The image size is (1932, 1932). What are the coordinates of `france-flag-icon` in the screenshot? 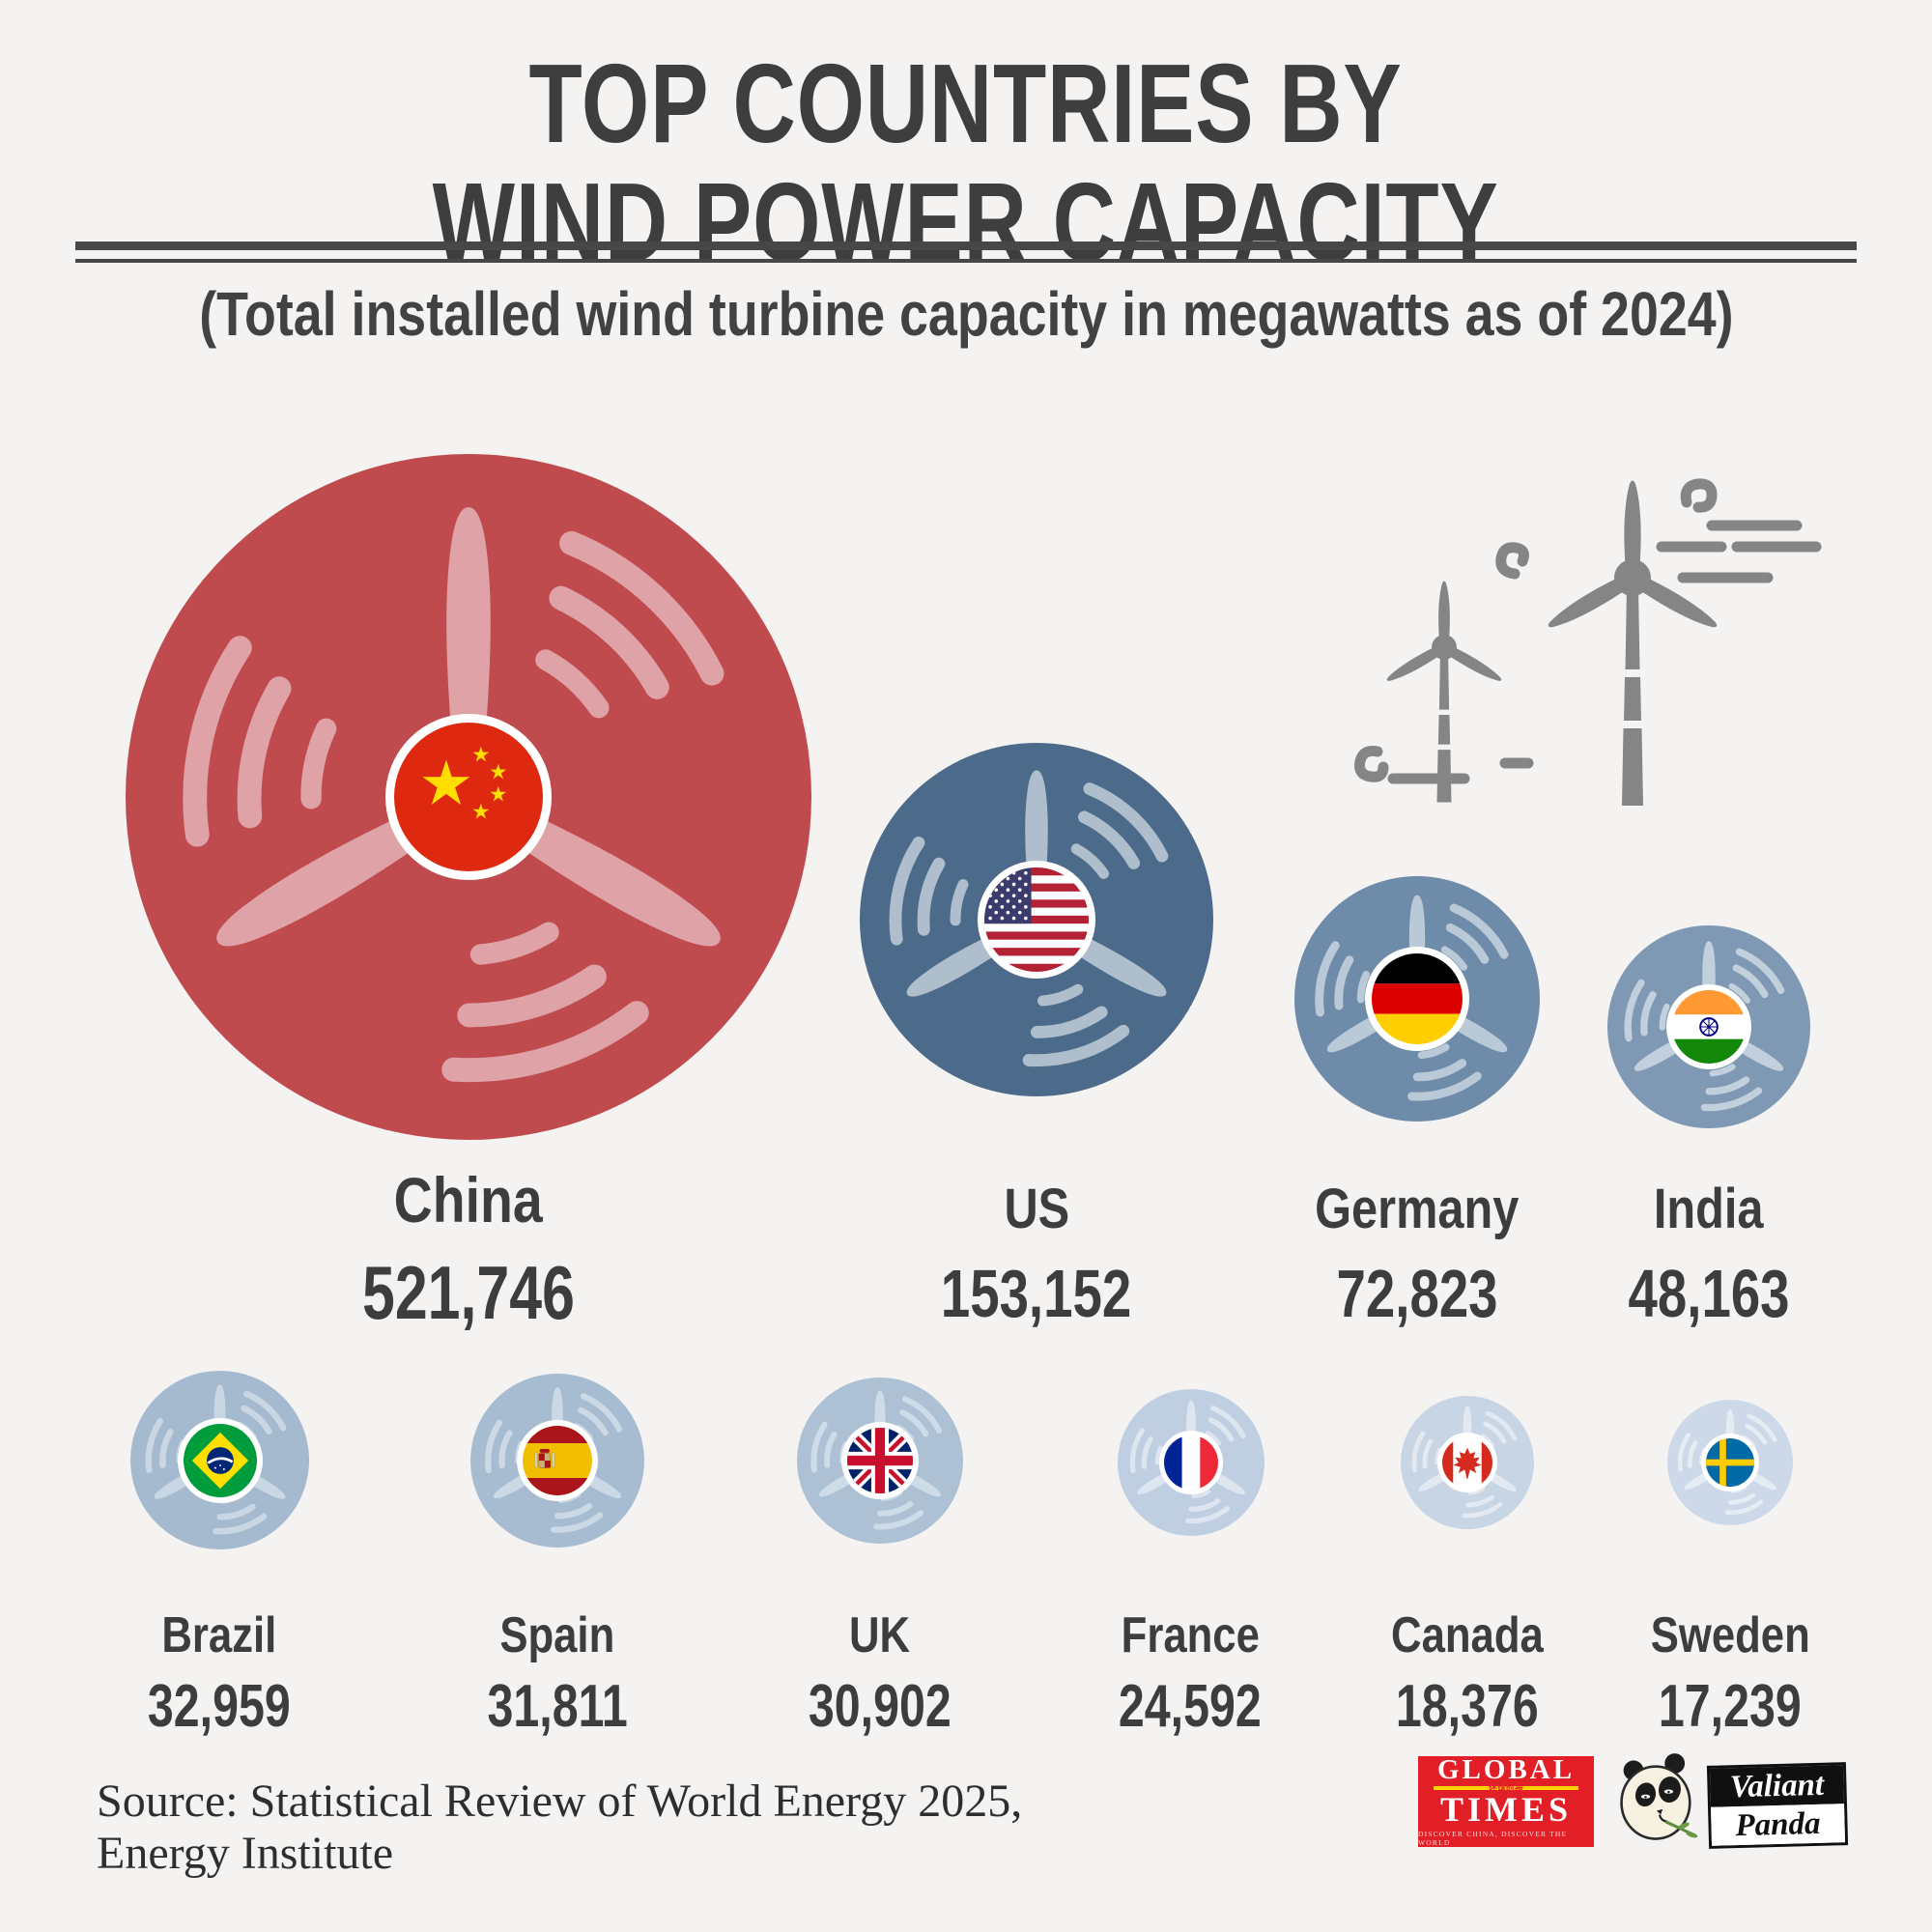 It's located at (1191, 1462).